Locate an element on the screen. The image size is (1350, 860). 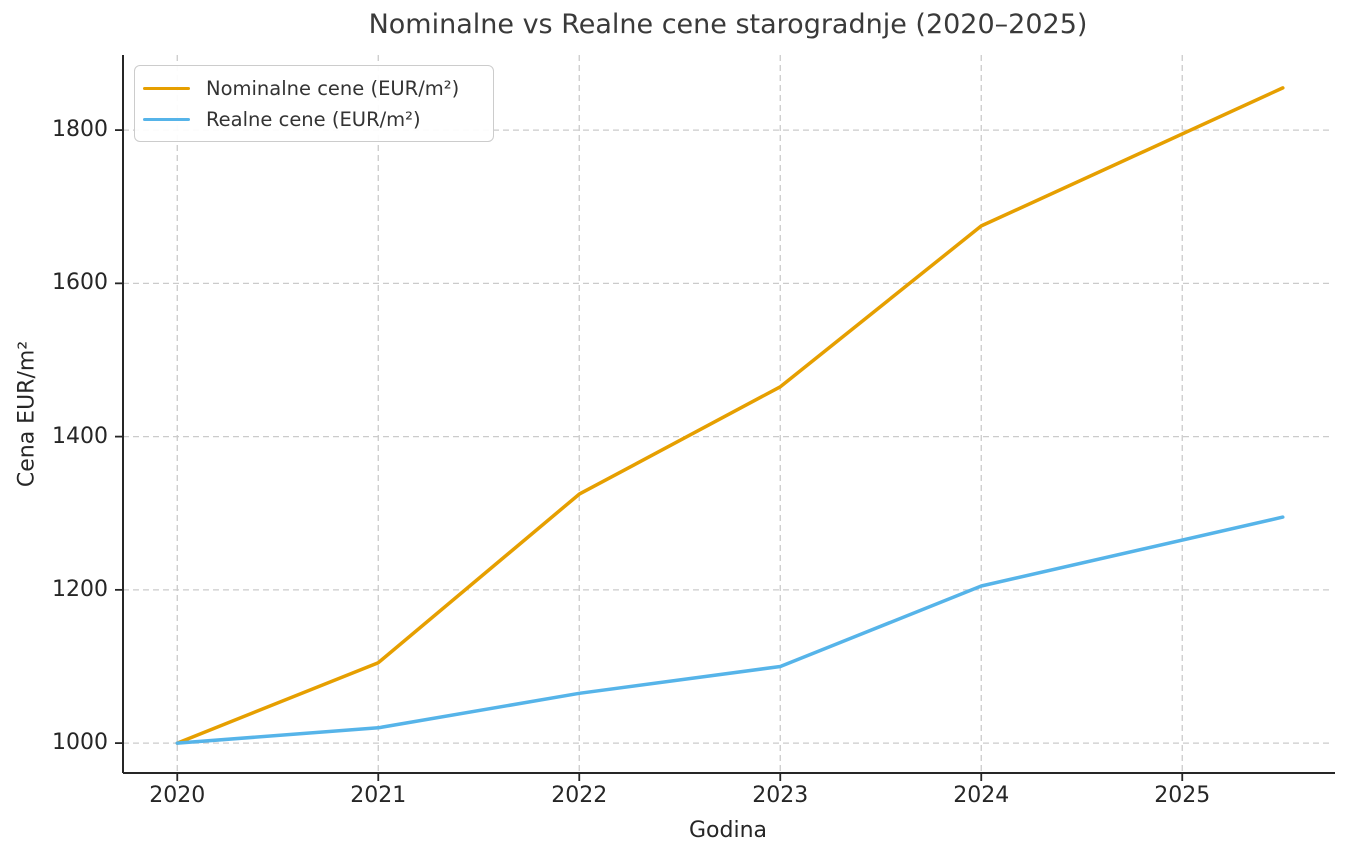
legend-label-nominal: Nominalne cene (EUR/m²) is located at coordinates (333, 88).